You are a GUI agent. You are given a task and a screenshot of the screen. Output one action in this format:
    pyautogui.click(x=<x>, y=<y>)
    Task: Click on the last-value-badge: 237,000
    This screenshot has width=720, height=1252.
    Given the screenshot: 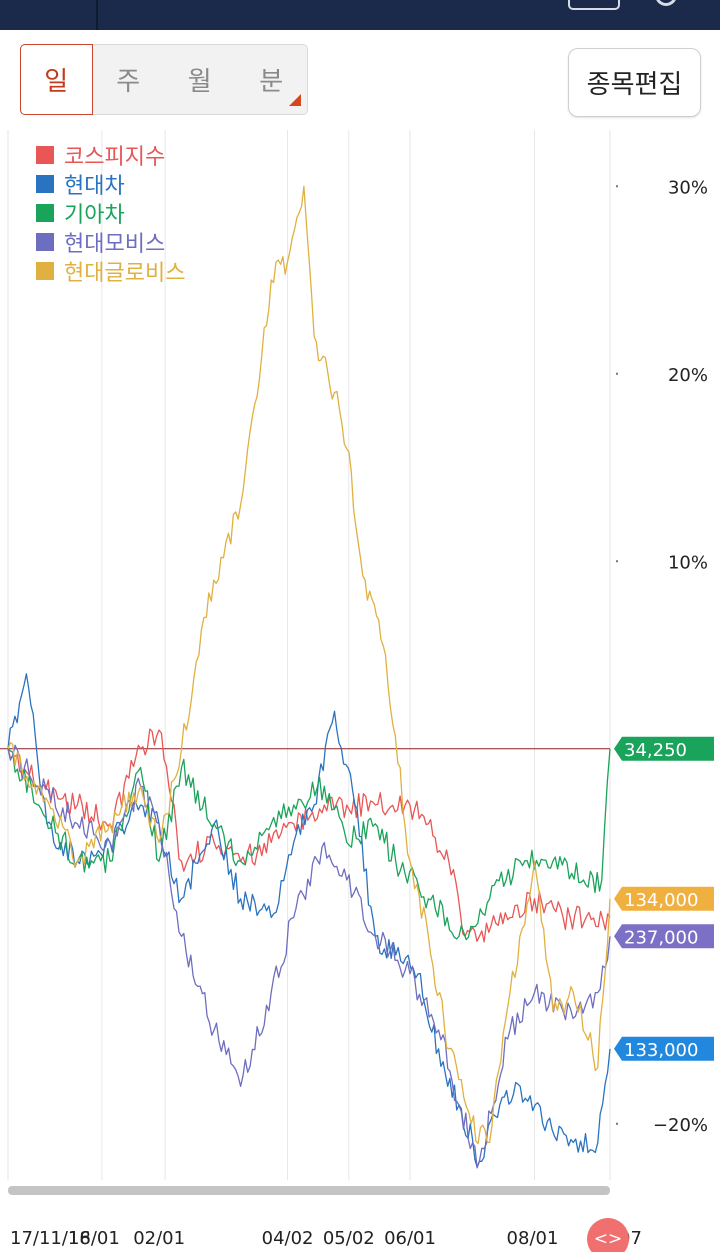 What is the action you would take?
    pyautogui.click(x=664, y=936)
    